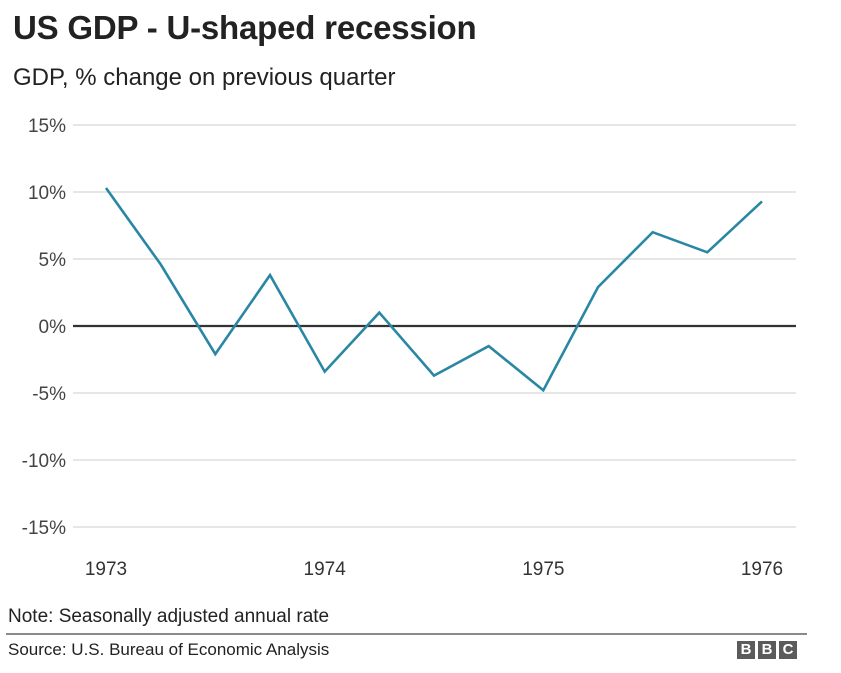 This screenshot has height=673, width=841. Describe the element at coordinates (53, 327) in the screenshot. I see `y-tick-label: 0%` at that location.